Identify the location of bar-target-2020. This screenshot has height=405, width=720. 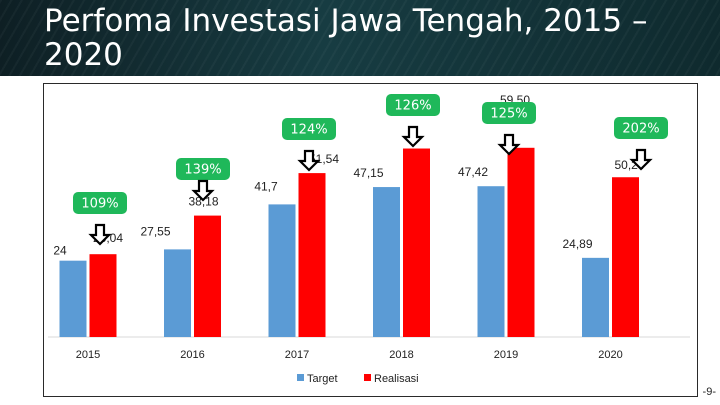
(595, 297).